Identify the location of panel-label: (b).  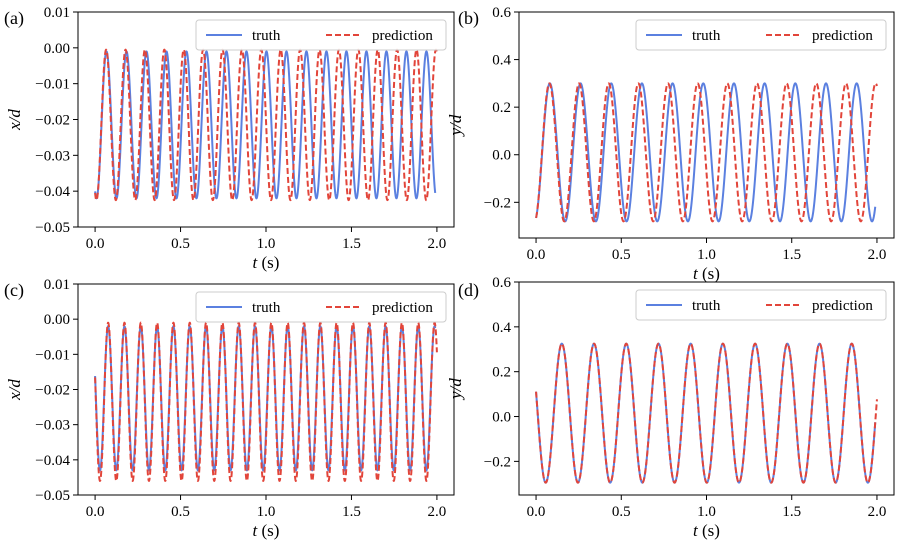
(468, 18).